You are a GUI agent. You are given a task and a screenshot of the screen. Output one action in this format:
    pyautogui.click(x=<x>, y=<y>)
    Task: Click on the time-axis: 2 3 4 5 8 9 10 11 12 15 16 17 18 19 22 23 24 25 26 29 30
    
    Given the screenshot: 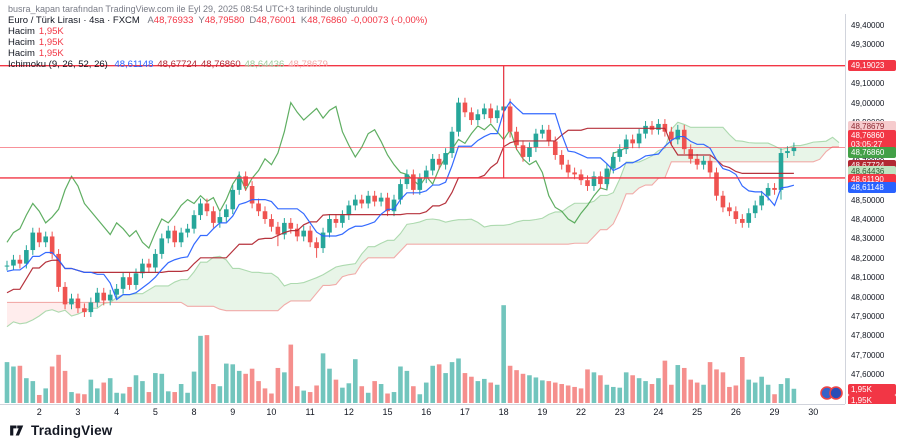 What is the action you would take?
    pyautogui.click(x=422, y=414)
    